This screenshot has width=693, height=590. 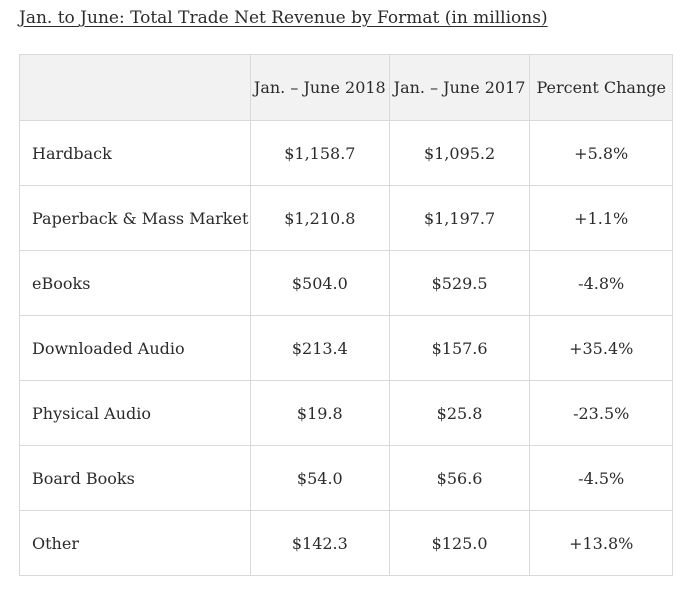 I want to click on value-2018-cell: $504.0, so click(x=319, y=283).